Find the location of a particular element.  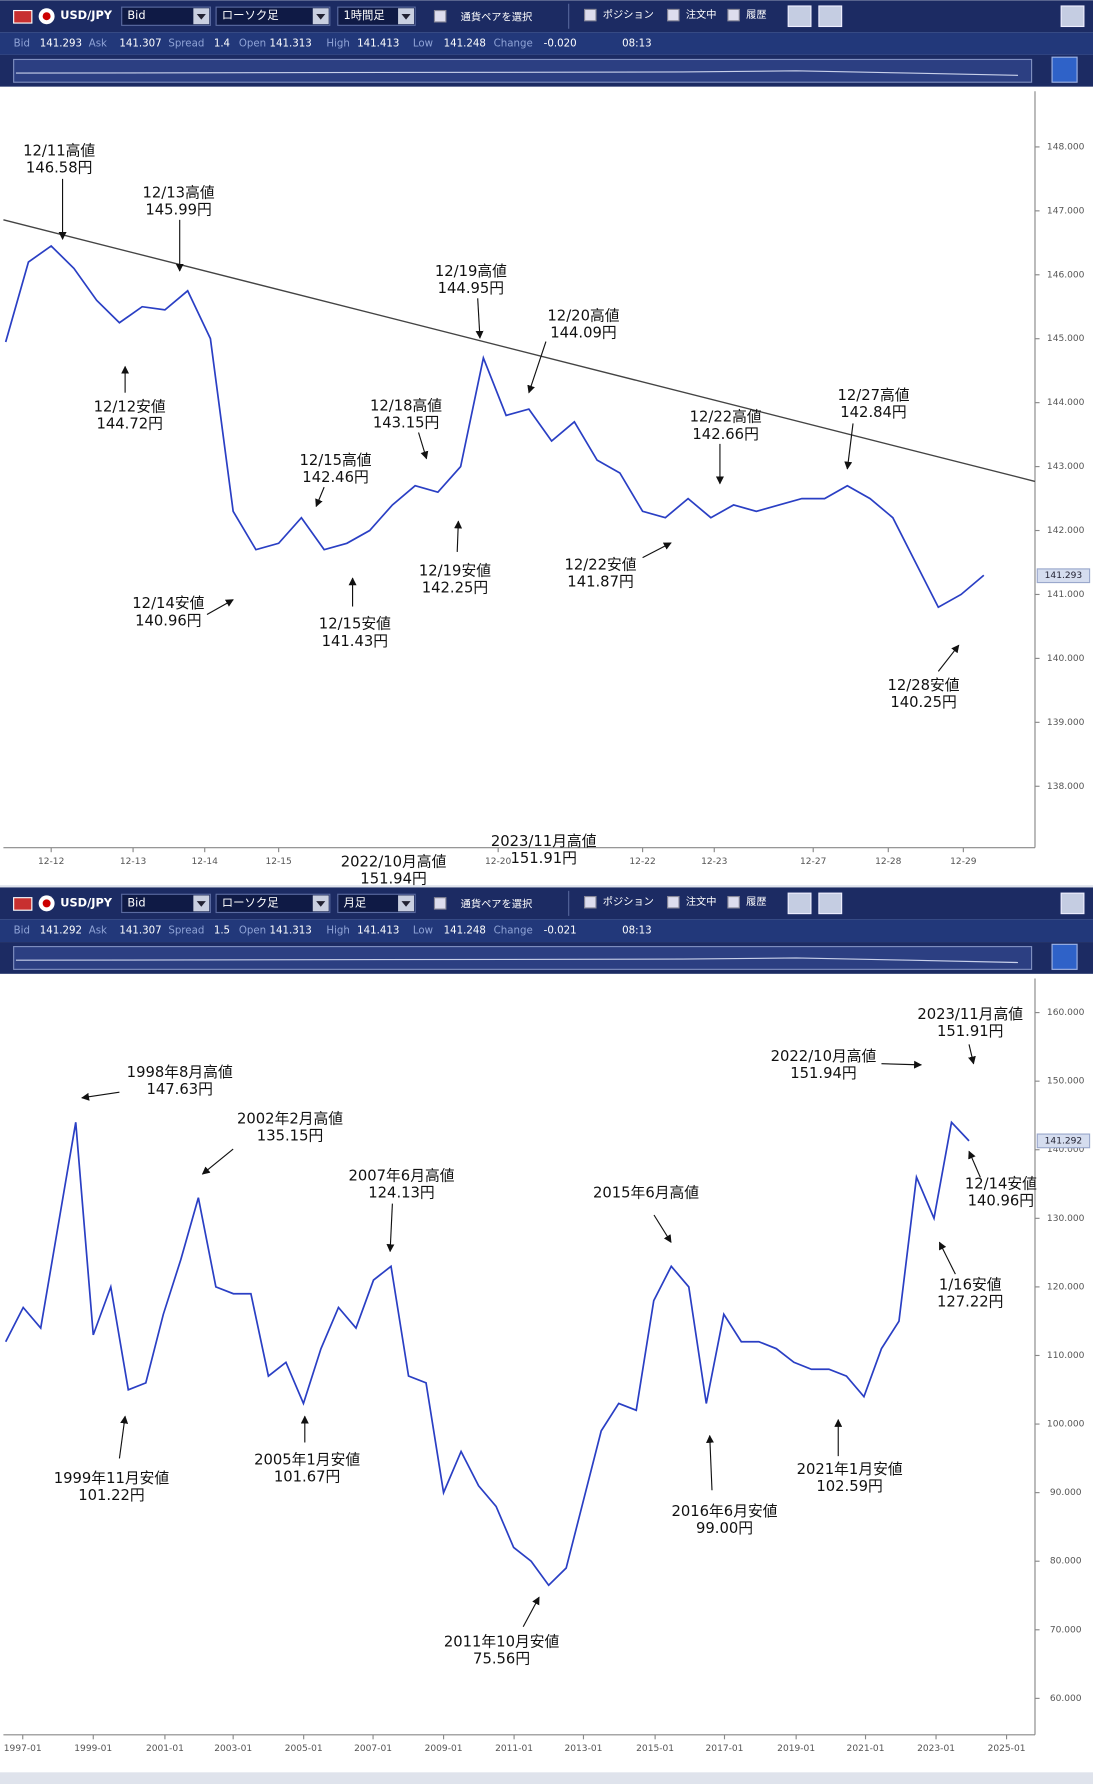

quote-label: Spread is located at coordinates (186, 931).